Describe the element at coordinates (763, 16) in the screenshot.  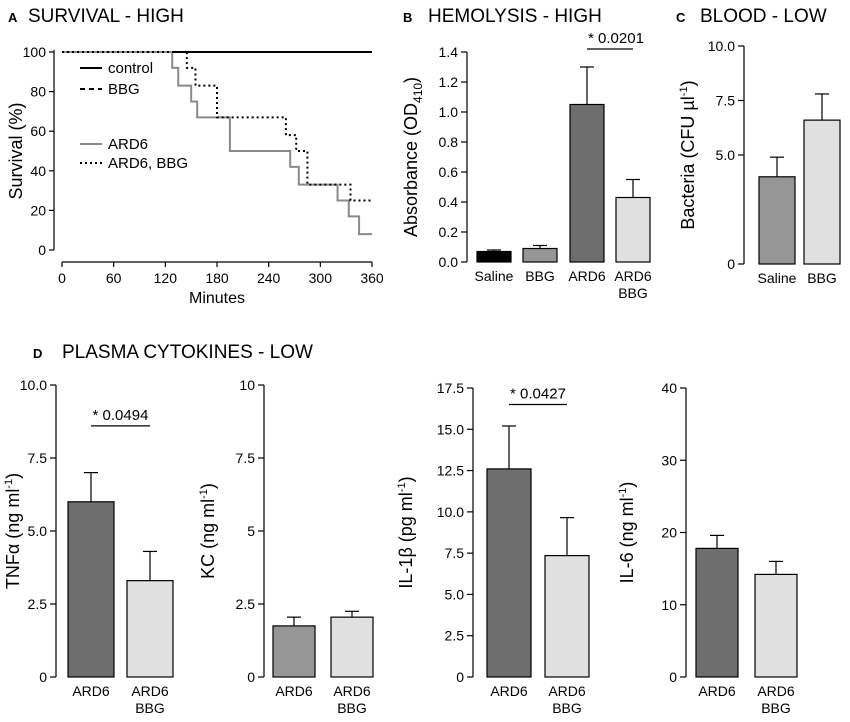
I see `panel-title: BLOOD - LOW` at that location.